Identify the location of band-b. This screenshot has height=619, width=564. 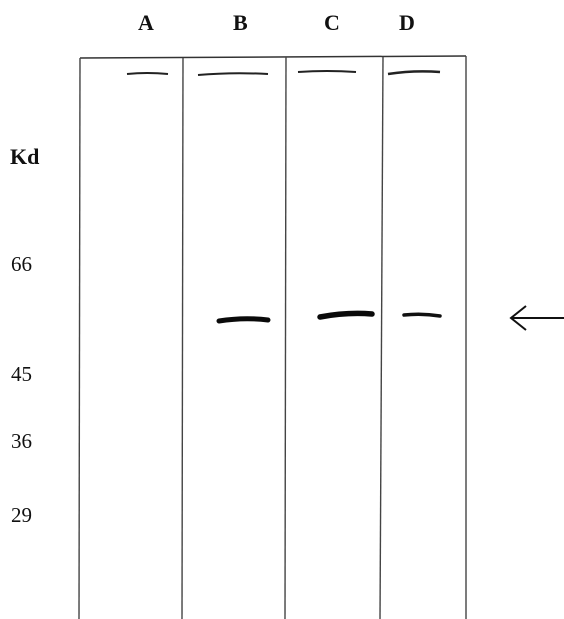
(243, 320).